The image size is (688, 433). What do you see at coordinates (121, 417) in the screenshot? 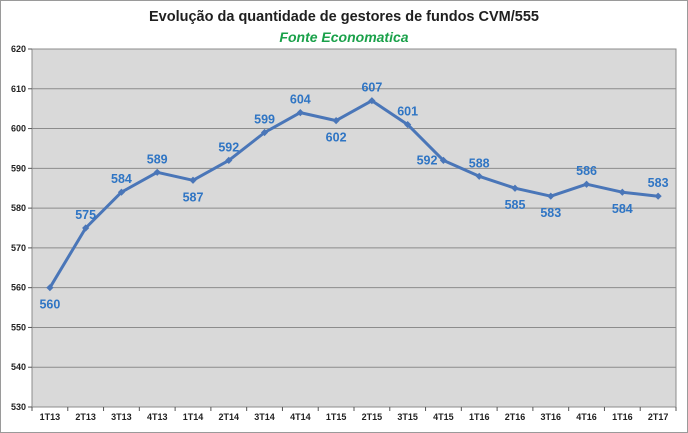
I see `x-tick-label: 3T13` at bounding box center [121, 417].